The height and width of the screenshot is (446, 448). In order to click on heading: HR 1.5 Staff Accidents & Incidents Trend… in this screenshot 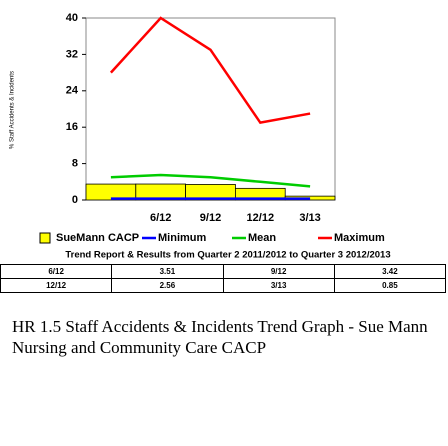, I will do `click(220, 337)`.